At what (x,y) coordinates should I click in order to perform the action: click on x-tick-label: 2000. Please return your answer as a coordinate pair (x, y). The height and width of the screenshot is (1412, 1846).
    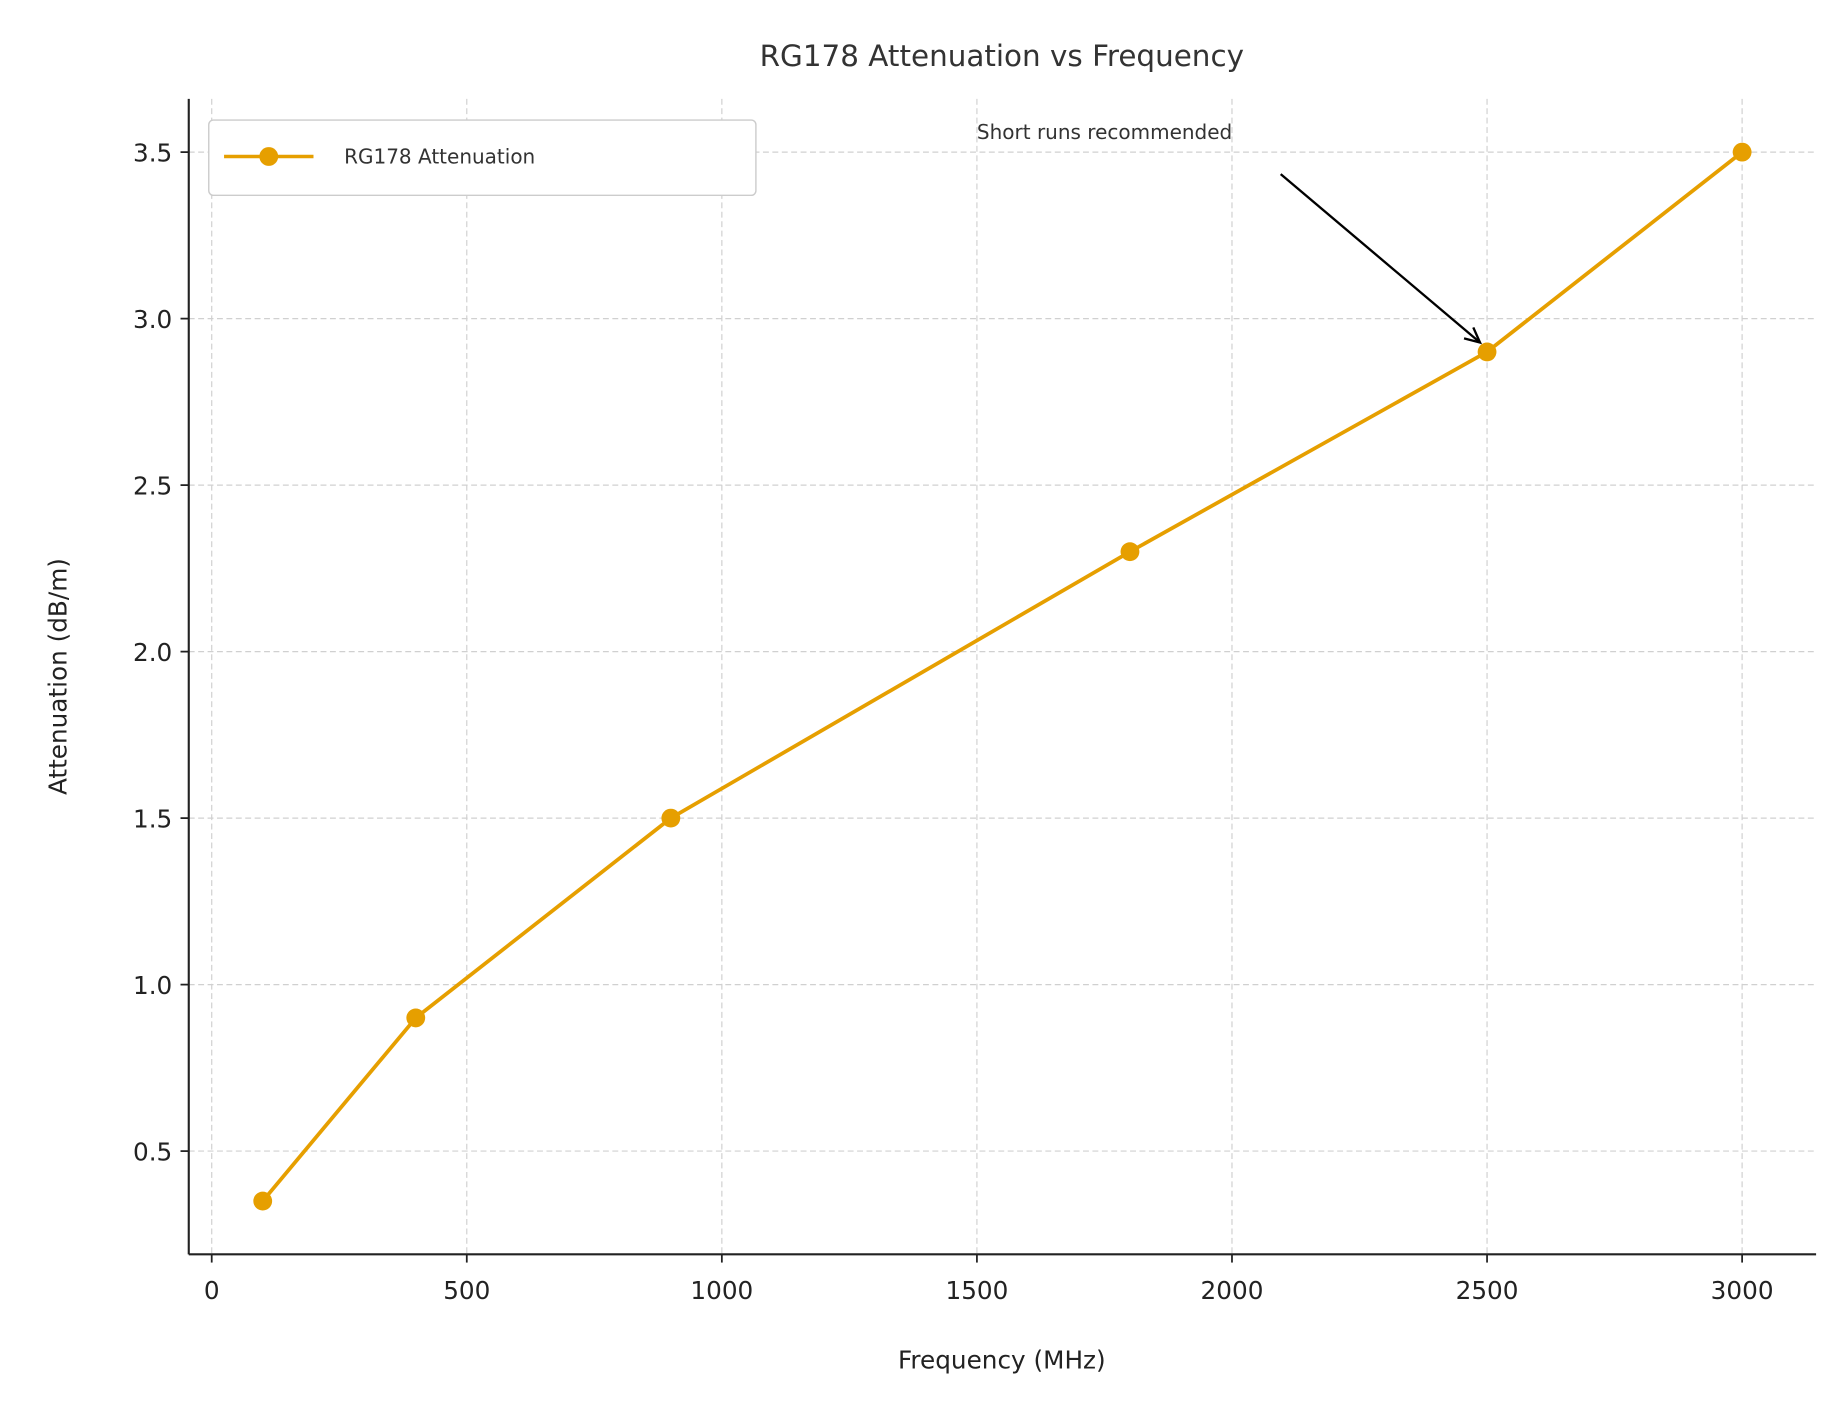
    Looking at the image, I should click on (1232, 1290).